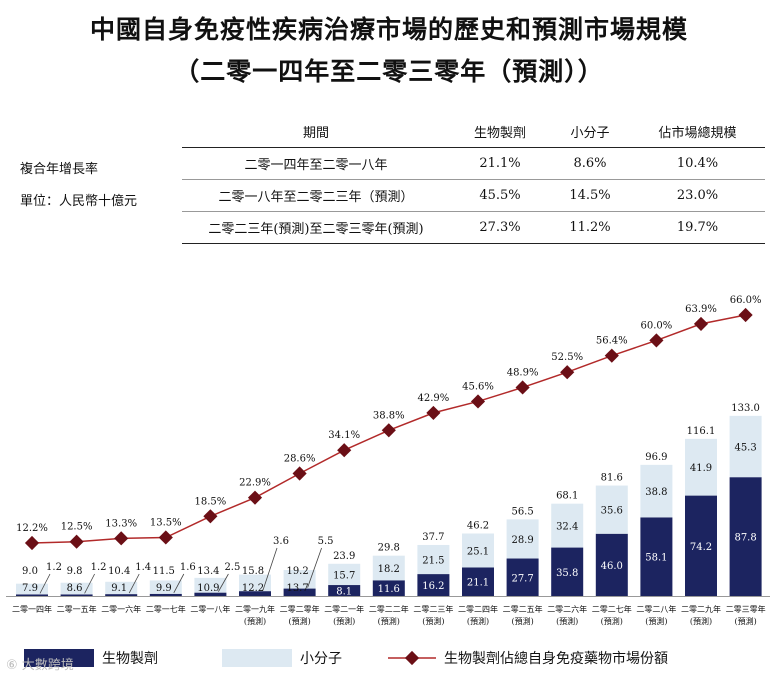  Describe the element at coordinates (77, 609) in the screenshot. I see `category-label: 二零一五年` at that location.